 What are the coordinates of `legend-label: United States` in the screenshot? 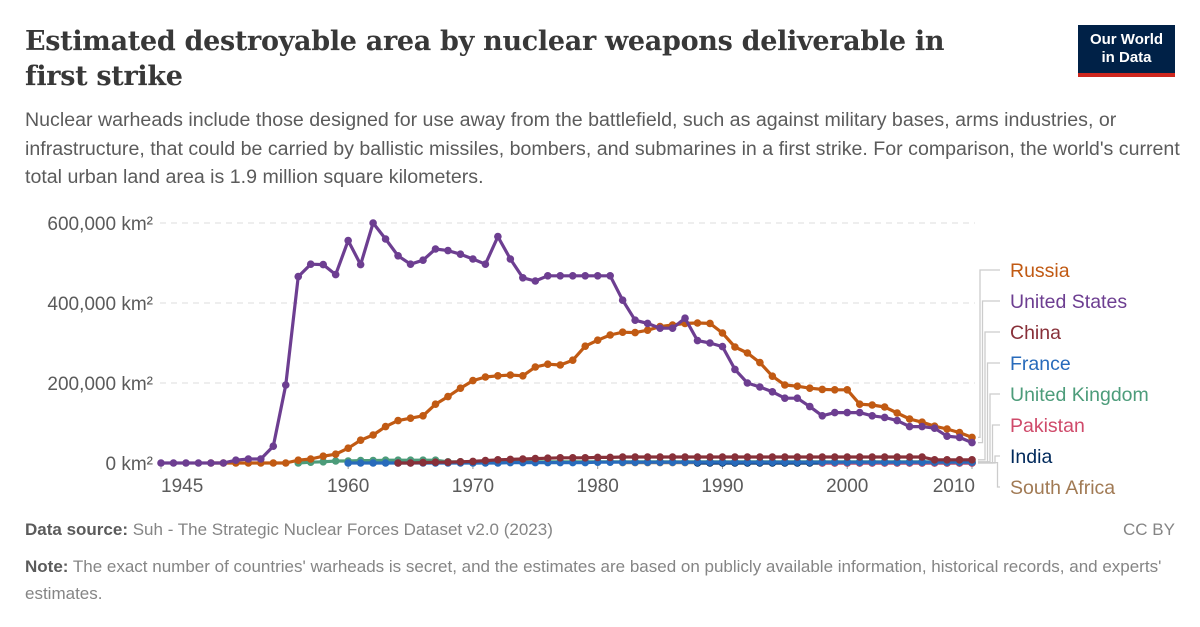 It's located at (1068, 302).